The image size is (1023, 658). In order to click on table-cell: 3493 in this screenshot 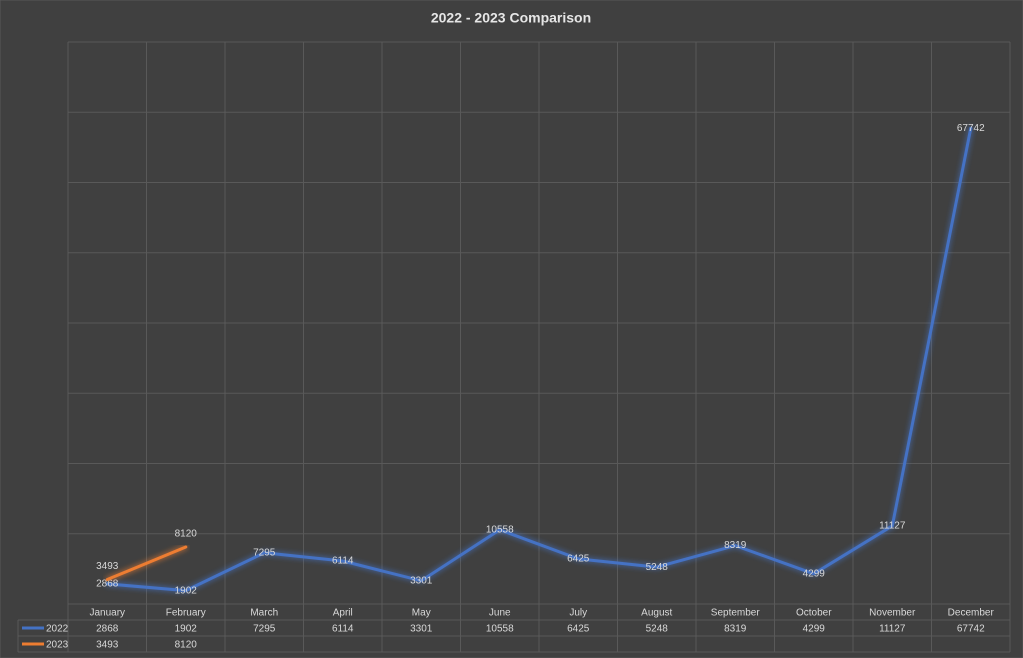, I will do `click(107, 645)`.